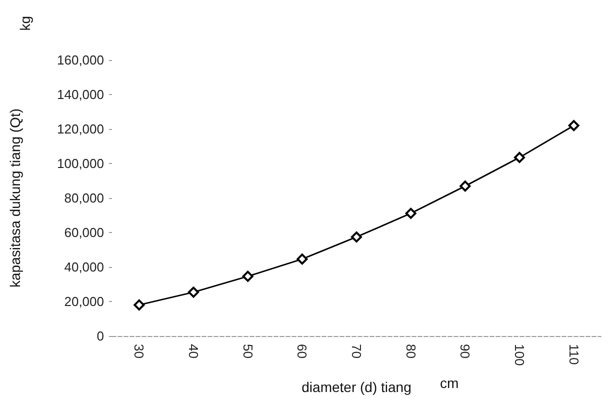 The width and height of the screenshot is (609, 406). I want to click on y-tick-label: 0, so click(100, 336).